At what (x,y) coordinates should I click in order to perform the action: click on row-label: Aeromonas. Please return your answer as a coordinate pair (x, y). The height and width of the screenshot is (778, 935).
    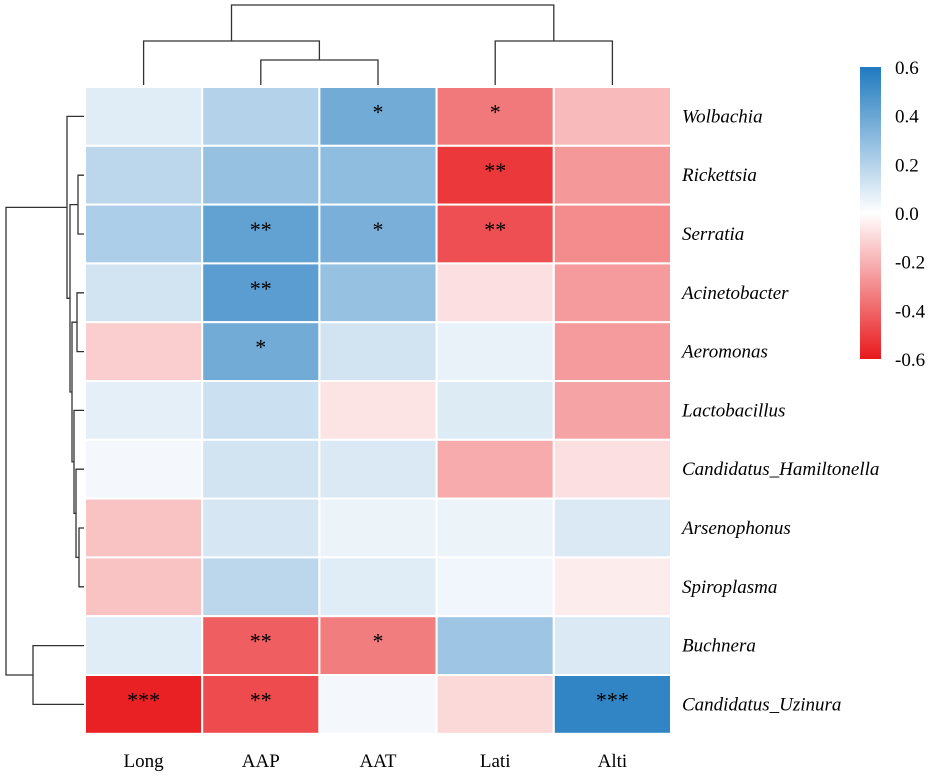
    Looking at the image, I should click on (724, 352).